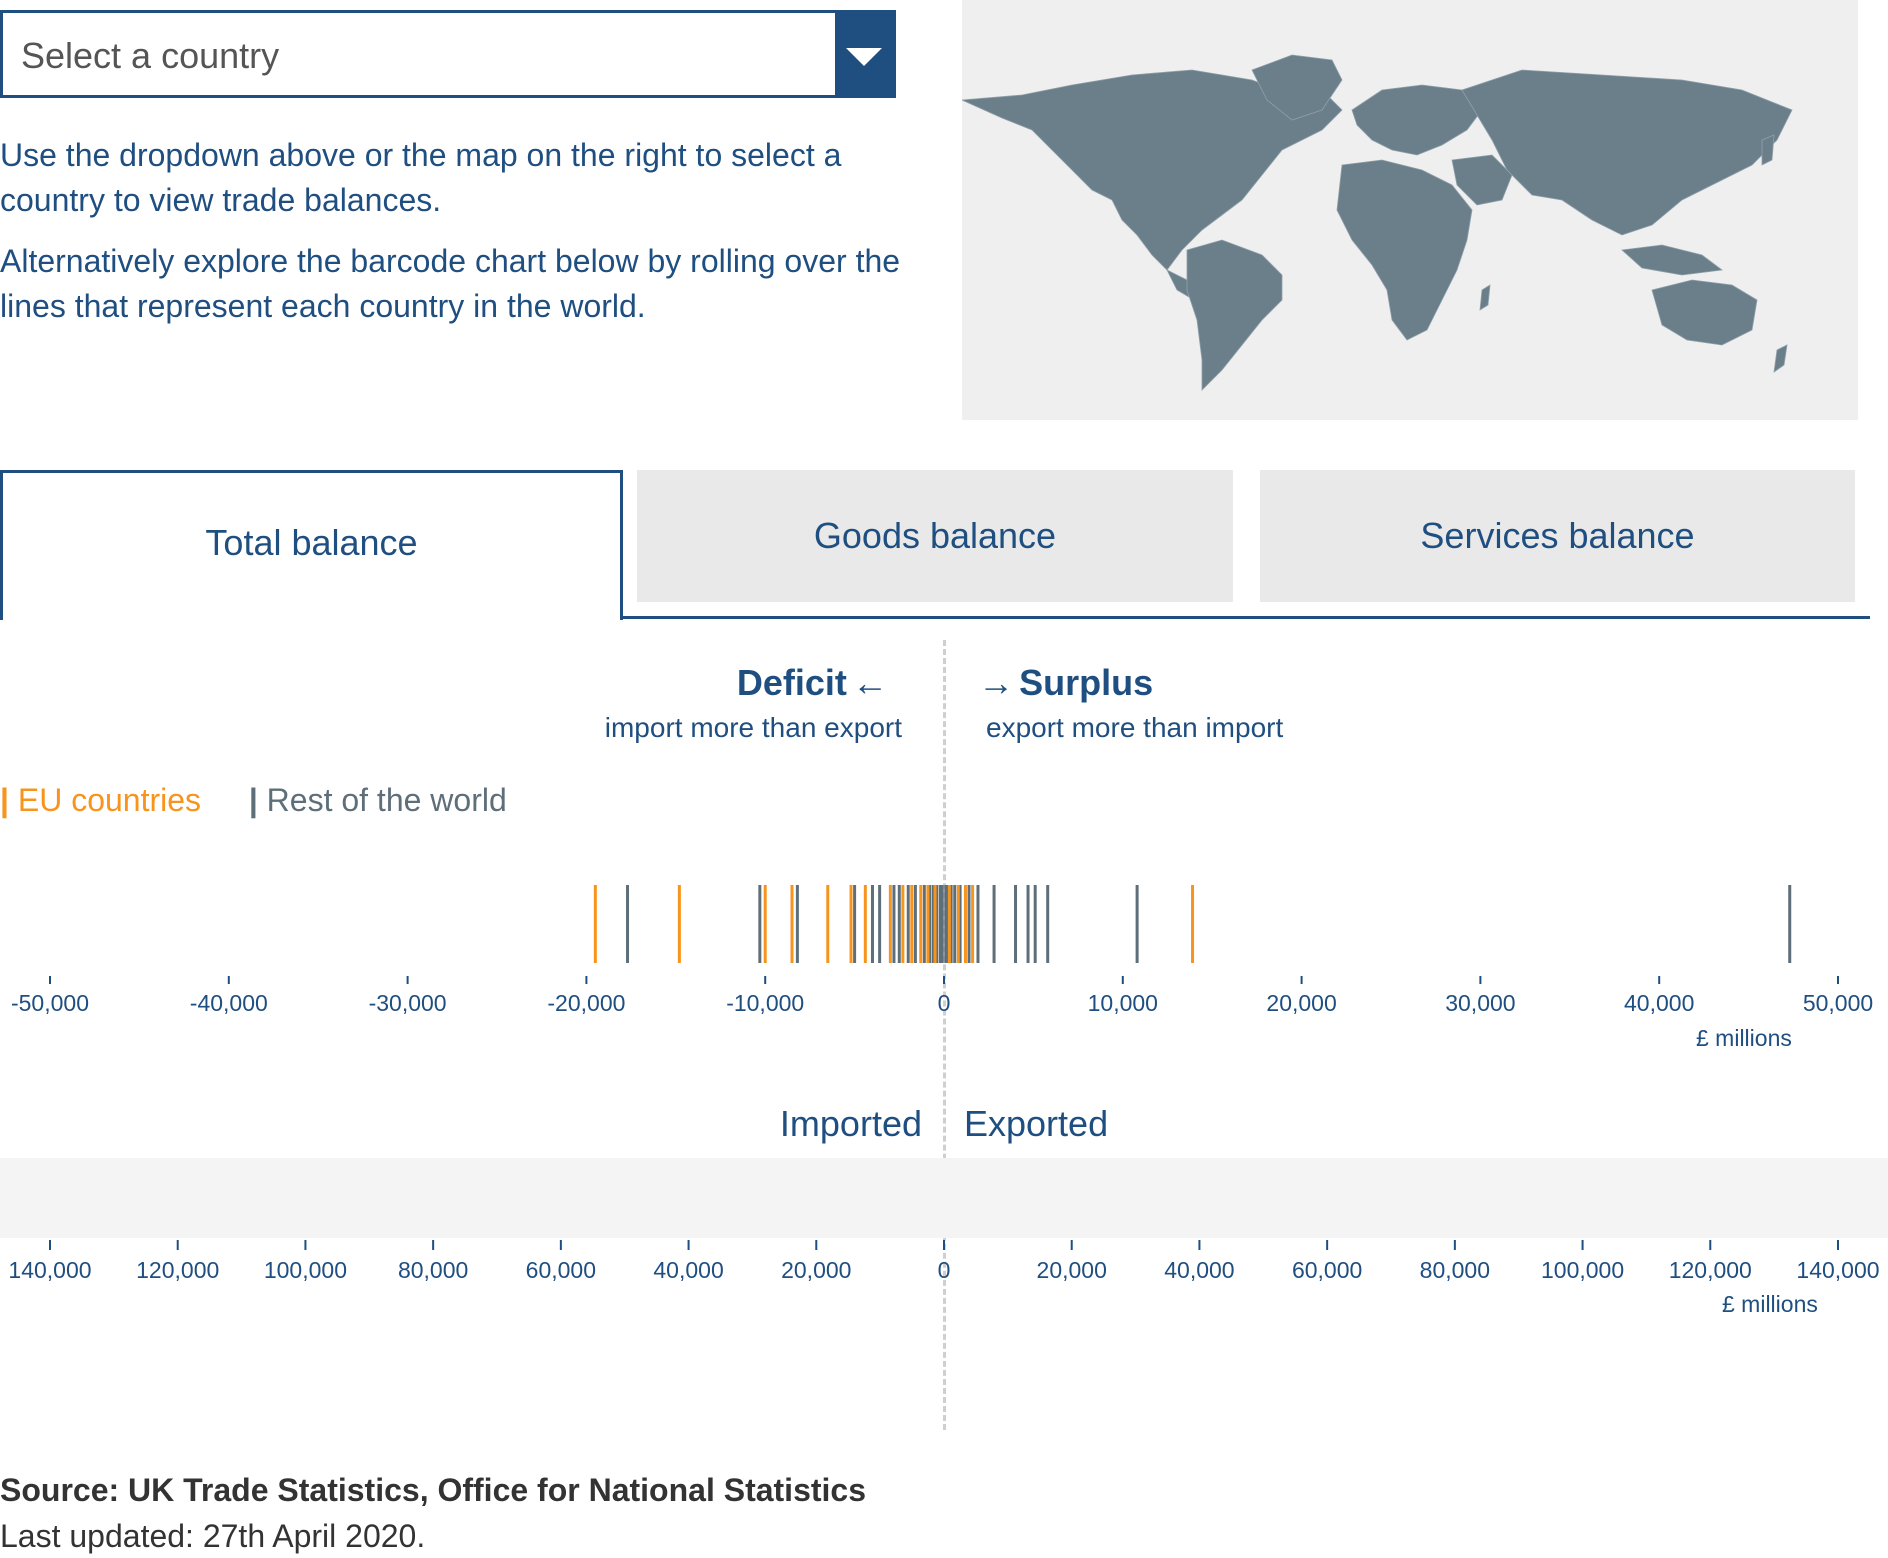 The width and height of the screenshot is (1888, 1558). What do you see at coordinates (50, 1003) in the screenshot?
I see `axis-tick-label: -50,000` at bounding box center [50, 1003].